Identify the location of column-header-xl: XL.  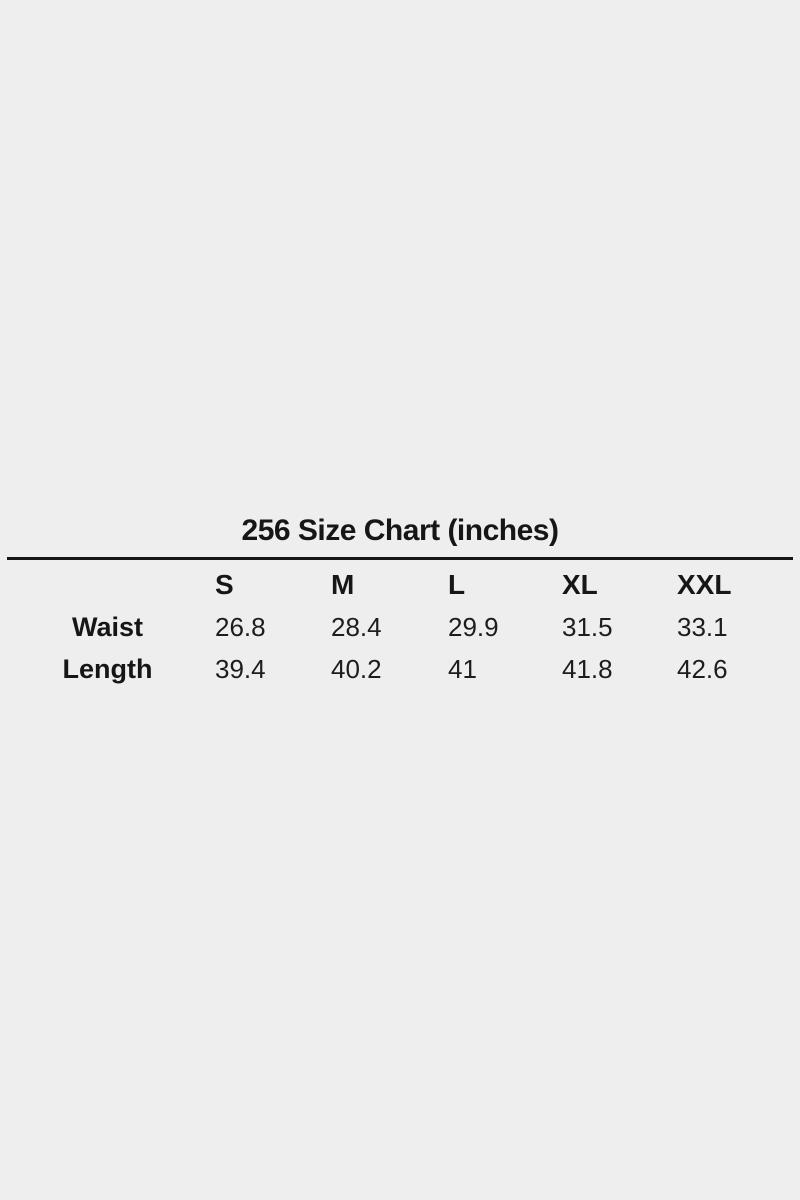
(580, 584).